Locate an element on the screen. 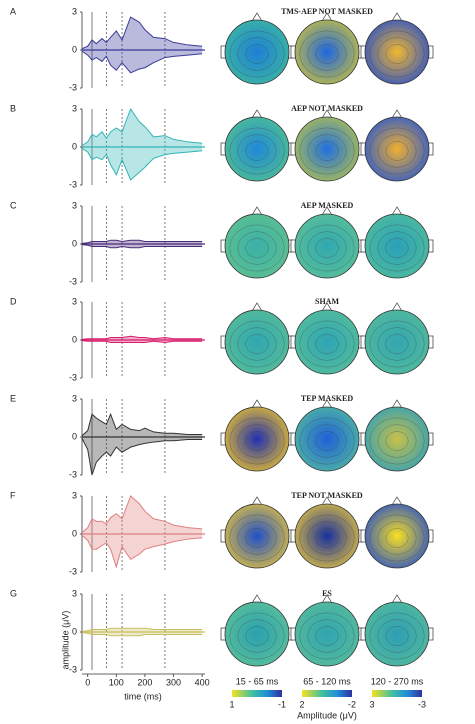 This screenshot has width=475, height=724. panel-letter: F is located at coordinates (13, 495).